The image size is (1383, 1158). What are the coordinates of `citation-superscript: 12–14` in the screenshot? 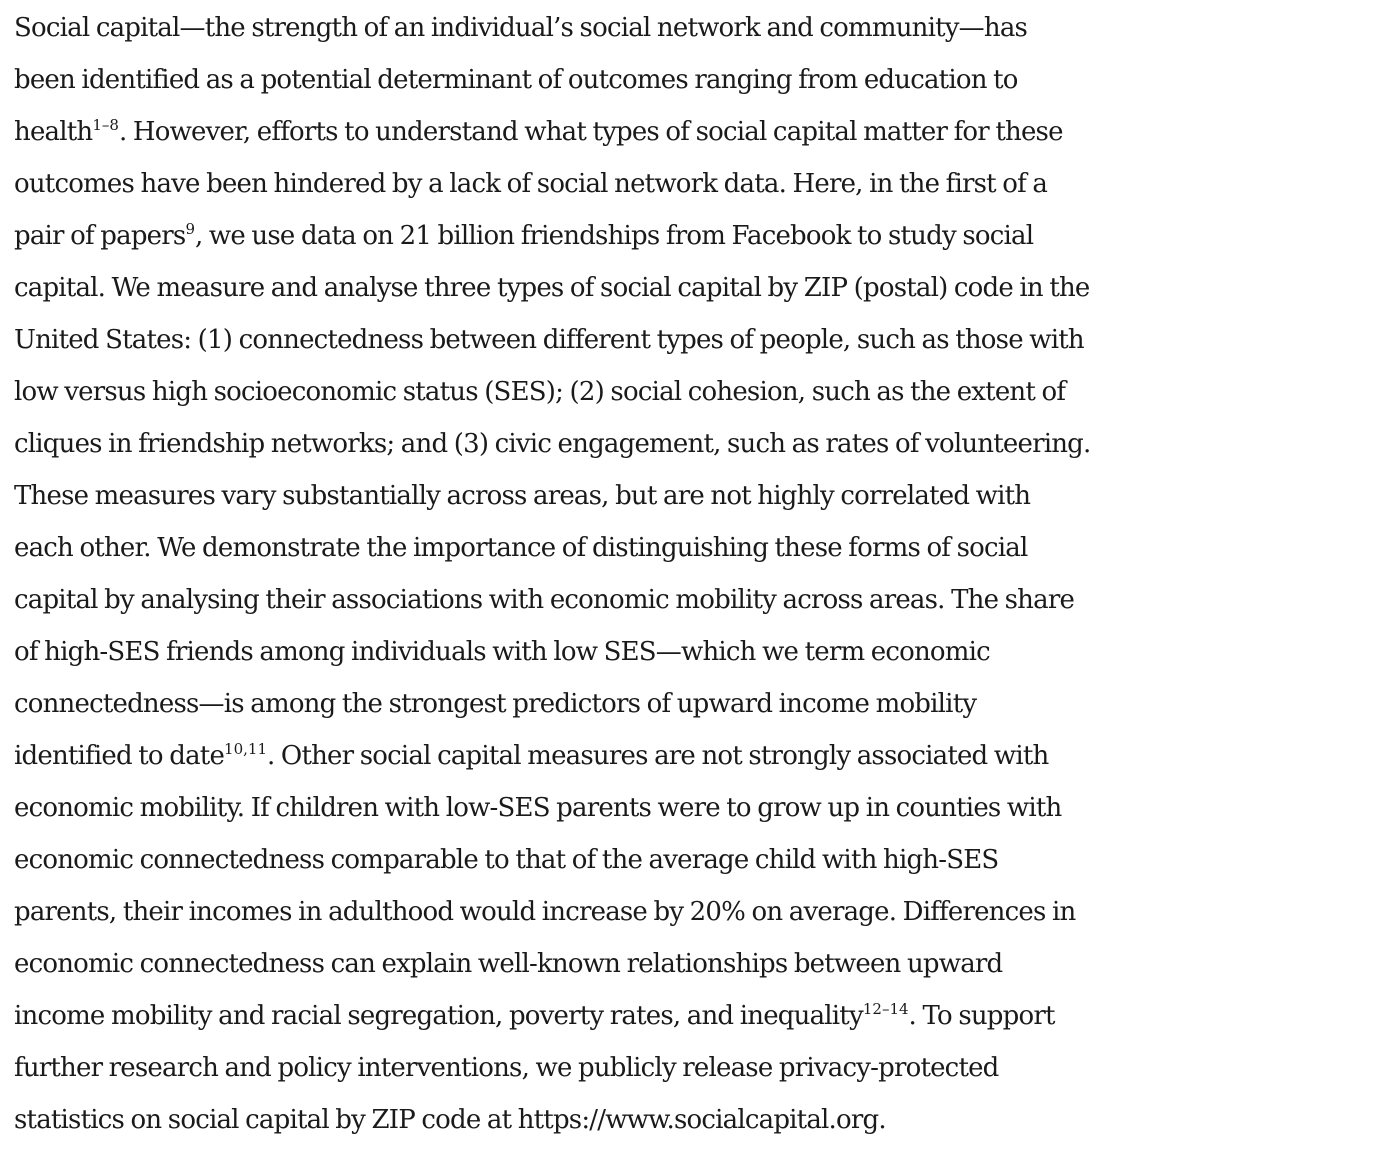 It's located at (885, 1009).